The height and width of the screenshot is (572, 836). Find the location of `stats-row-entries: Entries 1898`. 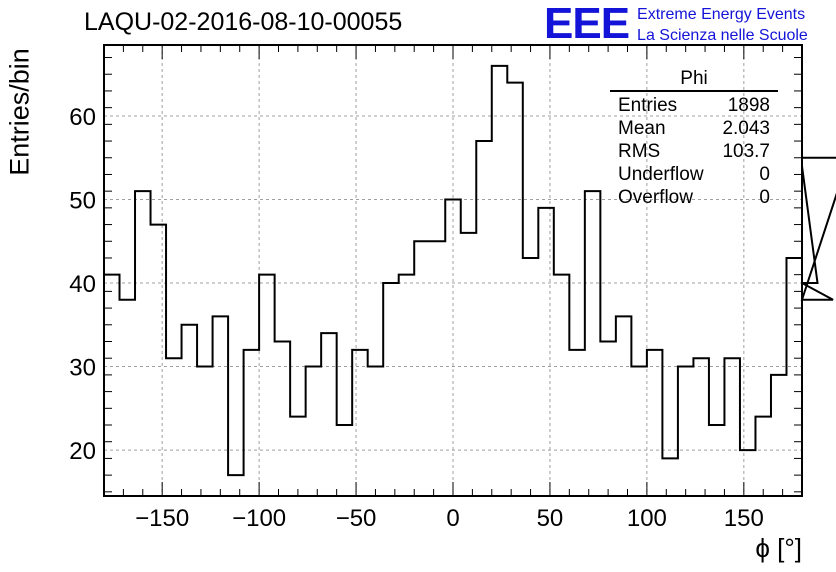

stats-row-entries: Entries 1898 is located at coordinates (694, 105).